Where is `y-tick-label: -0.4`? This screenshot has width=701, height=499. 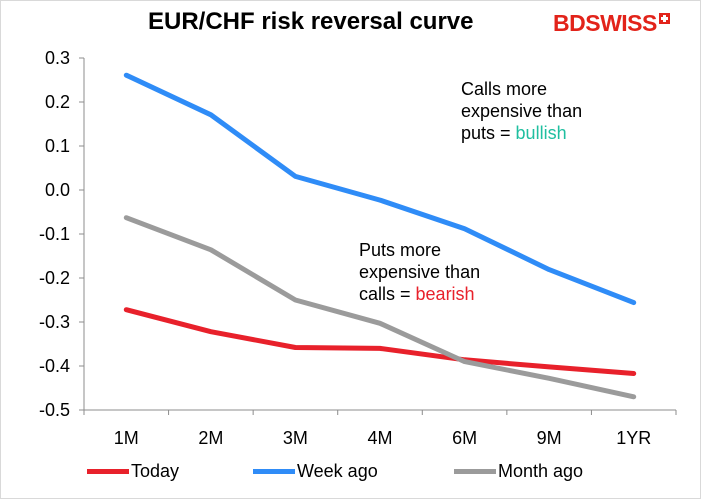
y-tick-label: -0.4 is located at coordinates (54, 366).